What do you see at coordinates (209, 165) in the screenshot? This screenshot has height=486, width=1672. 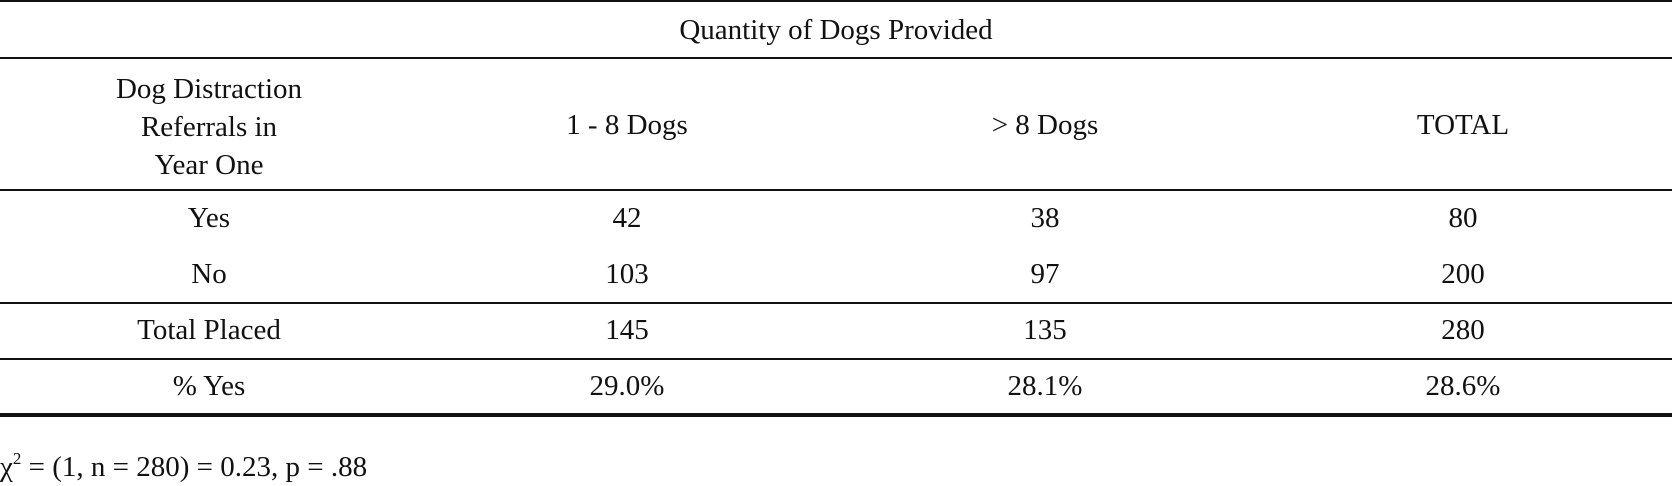 I see `stub-header-line: Year One` at bounding box center [209, 165].